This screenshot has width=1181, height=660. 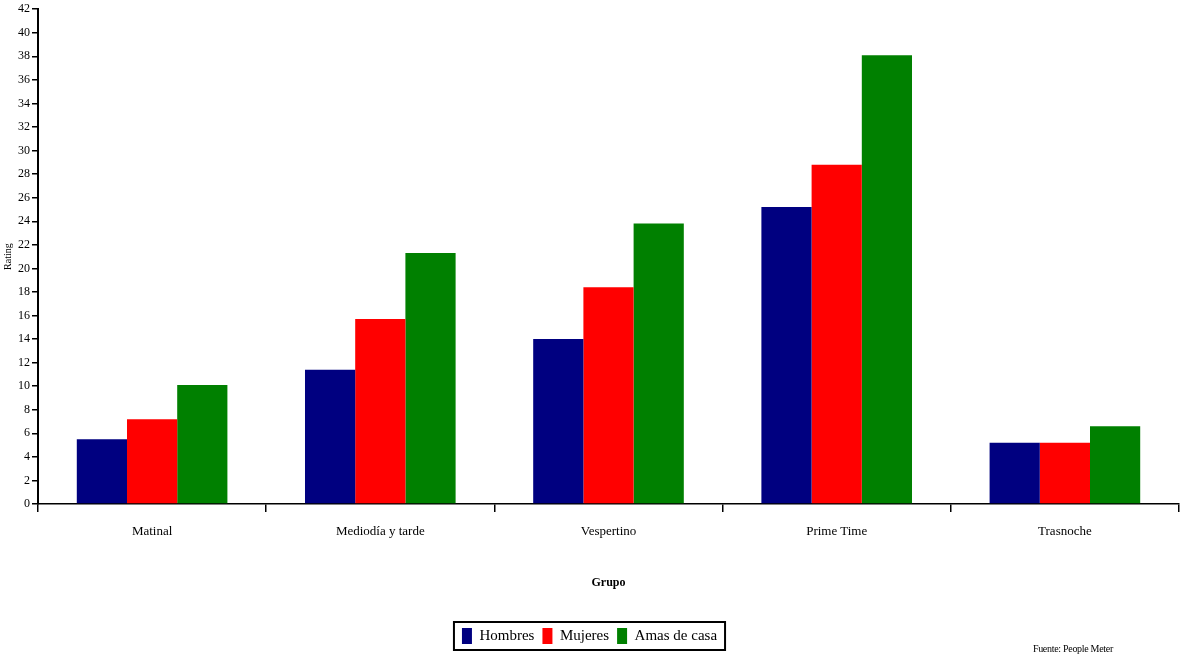 I want to click on y-tick-label: 28, so click(x=24, y=173).